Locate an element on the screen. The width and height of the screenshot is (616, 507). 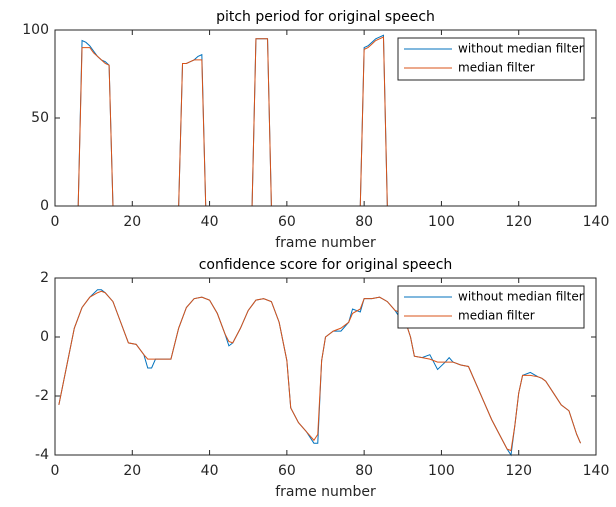
chart-title: pitch period for original speech is located at coordinates (325, 17).